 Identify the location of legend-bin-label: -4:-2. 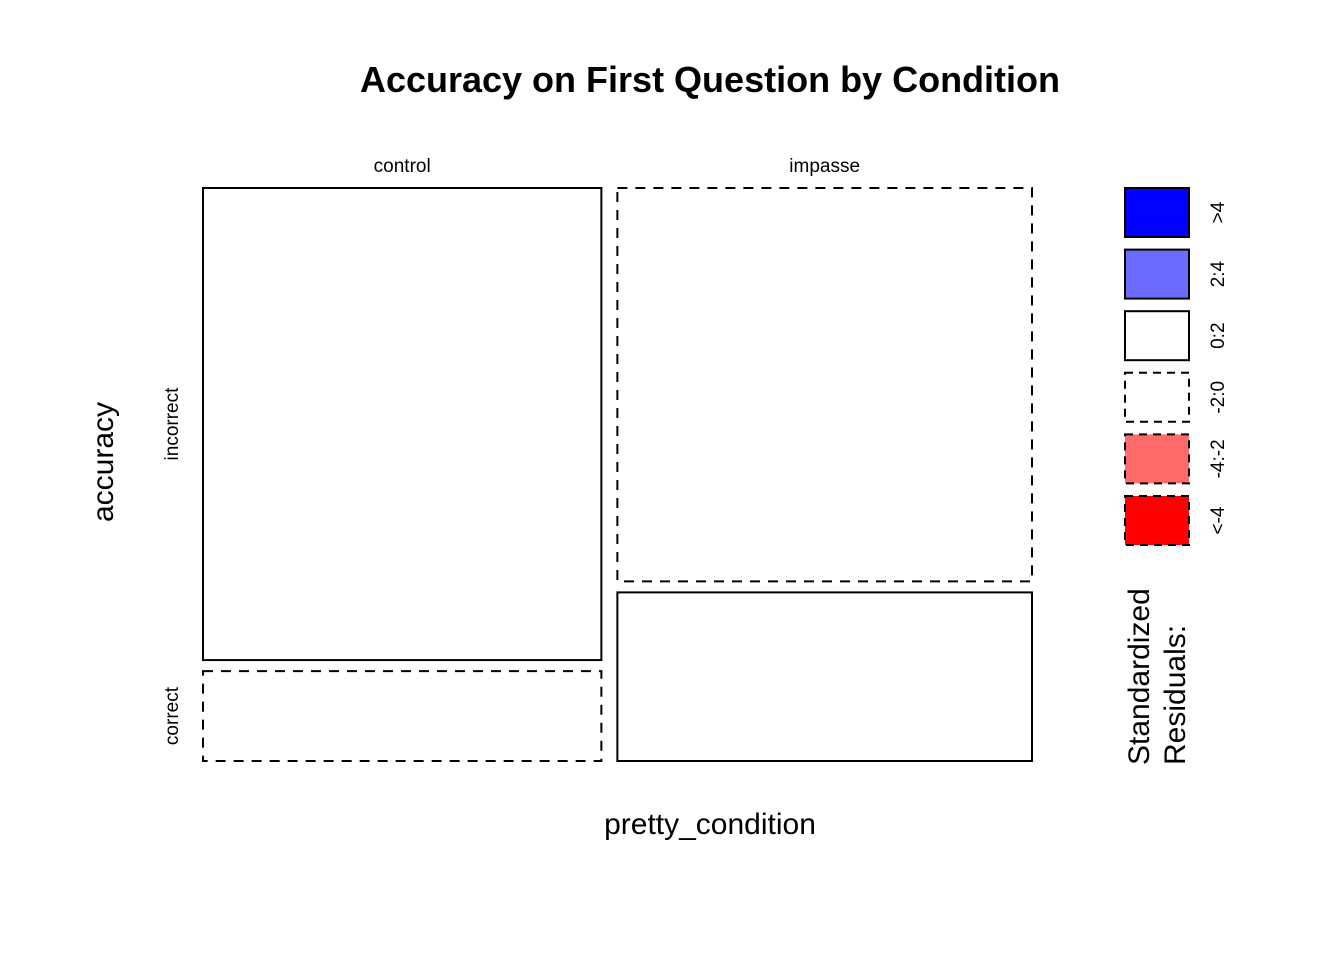
(1218, 458).